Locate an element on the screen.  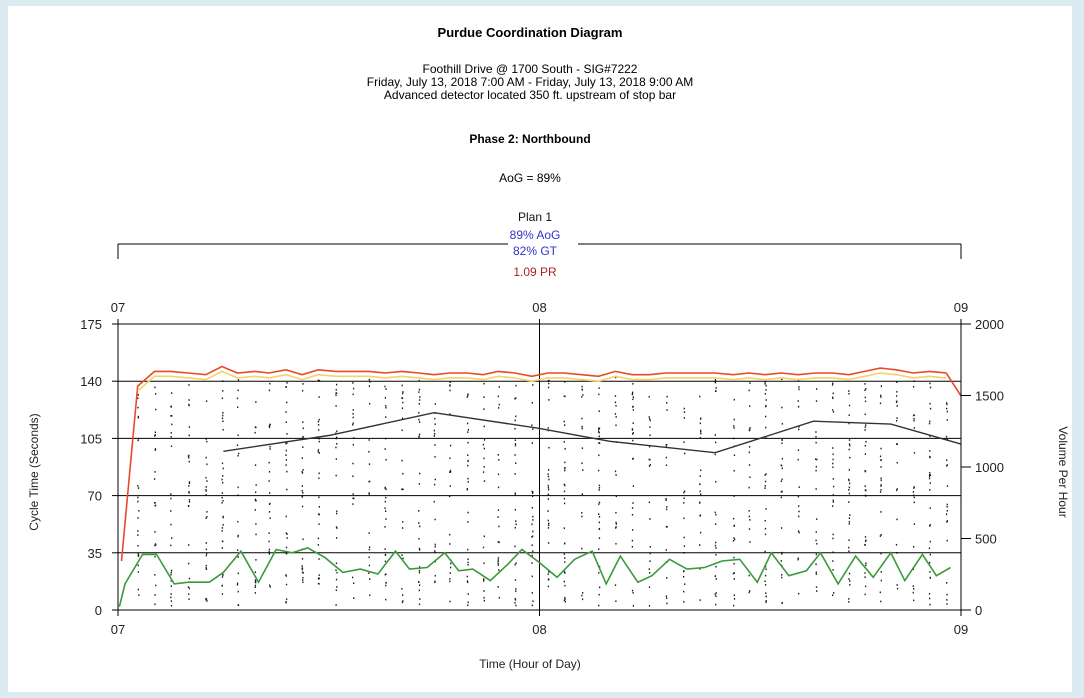
plan-name: Plan 1 is located at coordinates (535, 217).